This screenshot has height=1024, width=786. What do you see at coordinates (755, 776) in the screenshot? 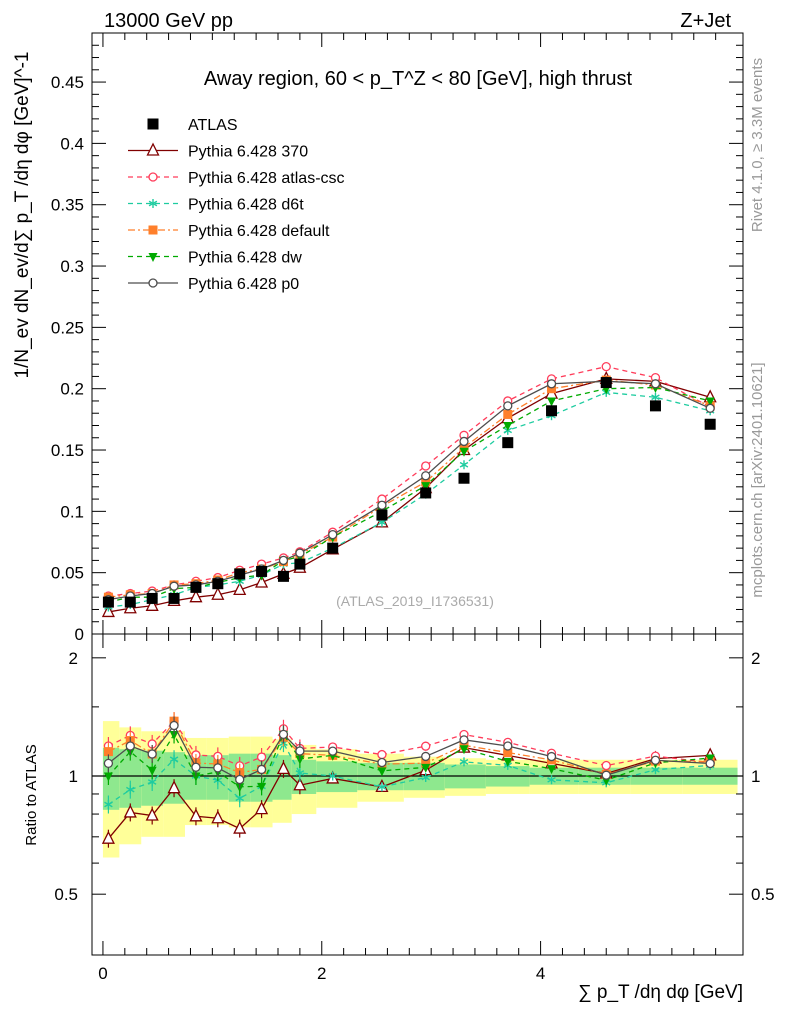
I see `ratio-tick-label-right: 1` at bounding box center [755, 776].